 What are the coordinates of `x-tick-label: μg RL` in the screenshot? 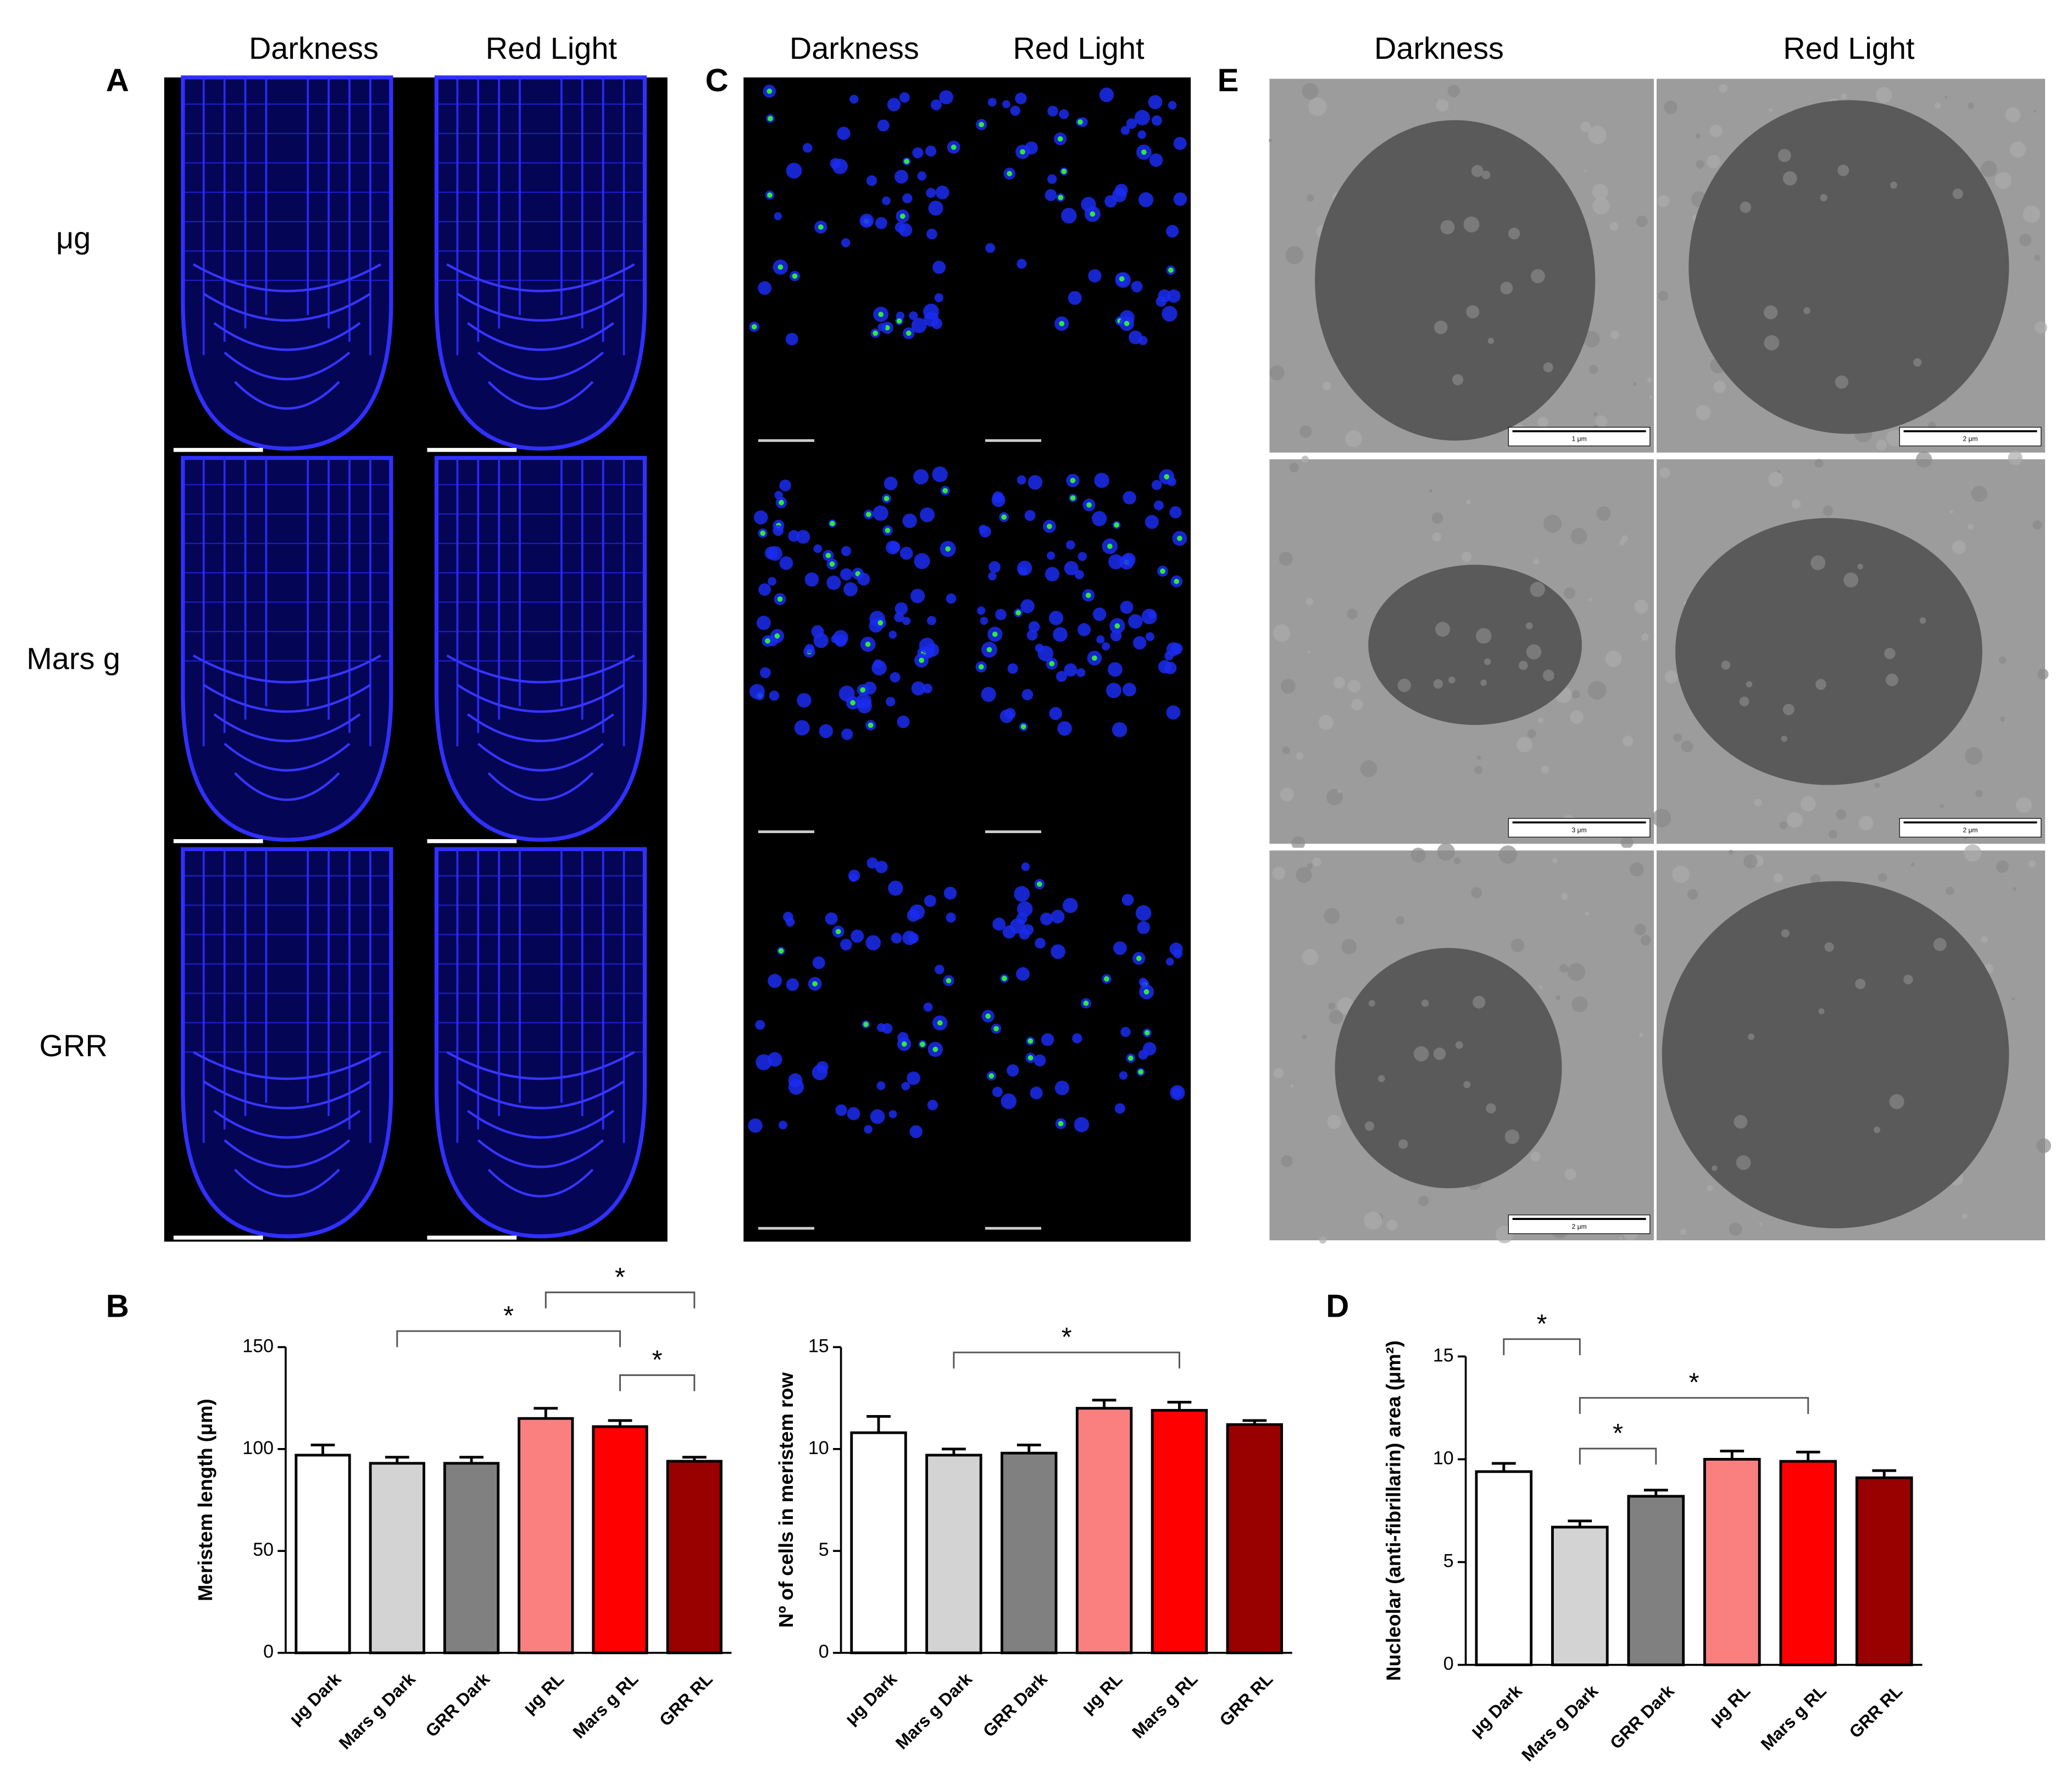 It's located at (543, 1693).